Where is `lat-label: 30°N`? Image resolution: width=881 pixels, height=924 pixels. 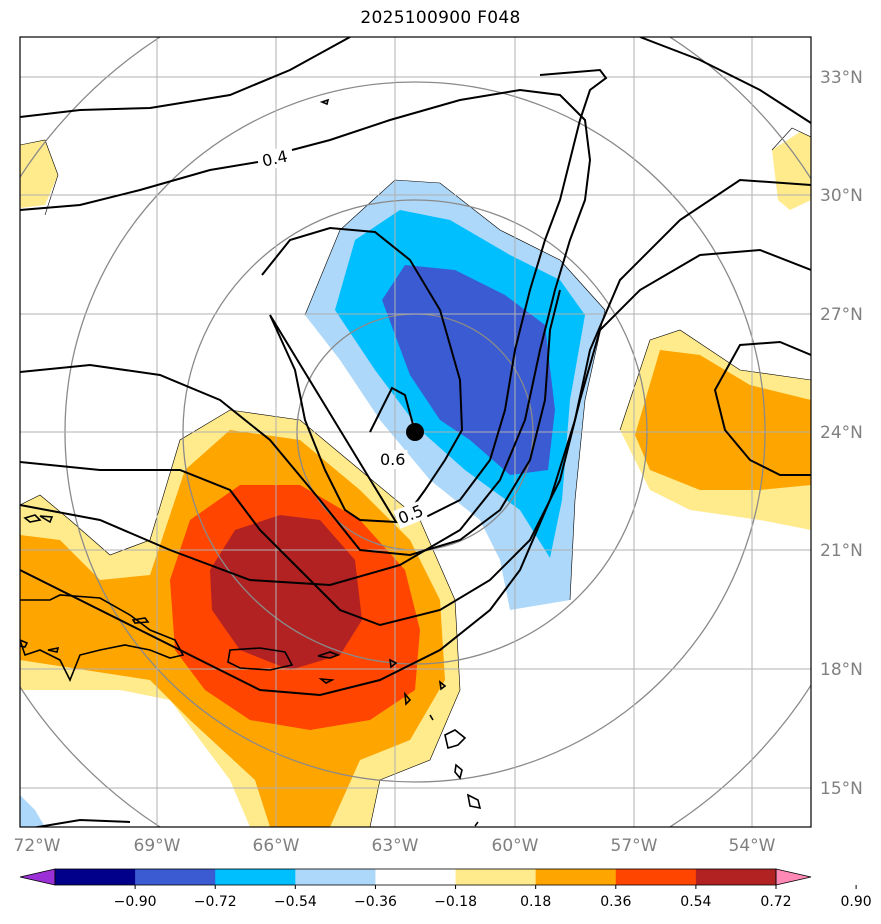 lat-label: 30°N is located at coordinates (841, 196).